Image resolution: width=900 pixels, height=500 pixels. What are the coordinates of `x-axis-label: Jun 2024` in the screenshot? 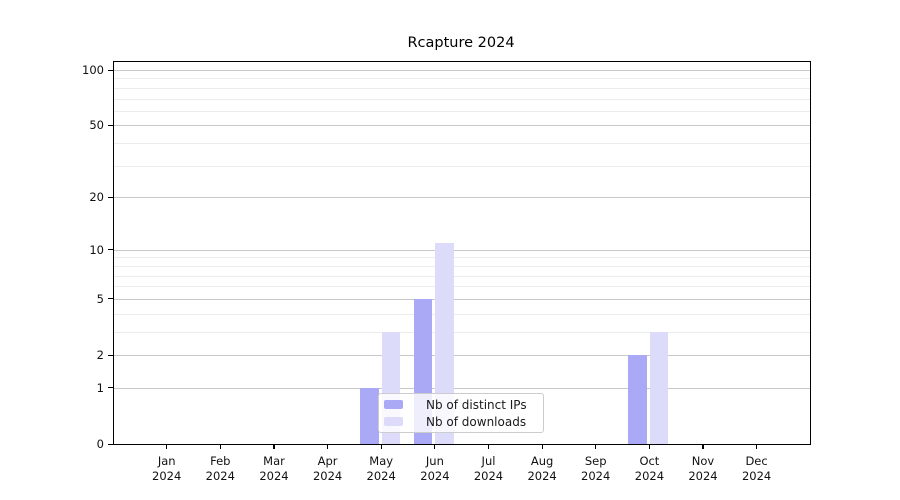 It's located at (435, 468).